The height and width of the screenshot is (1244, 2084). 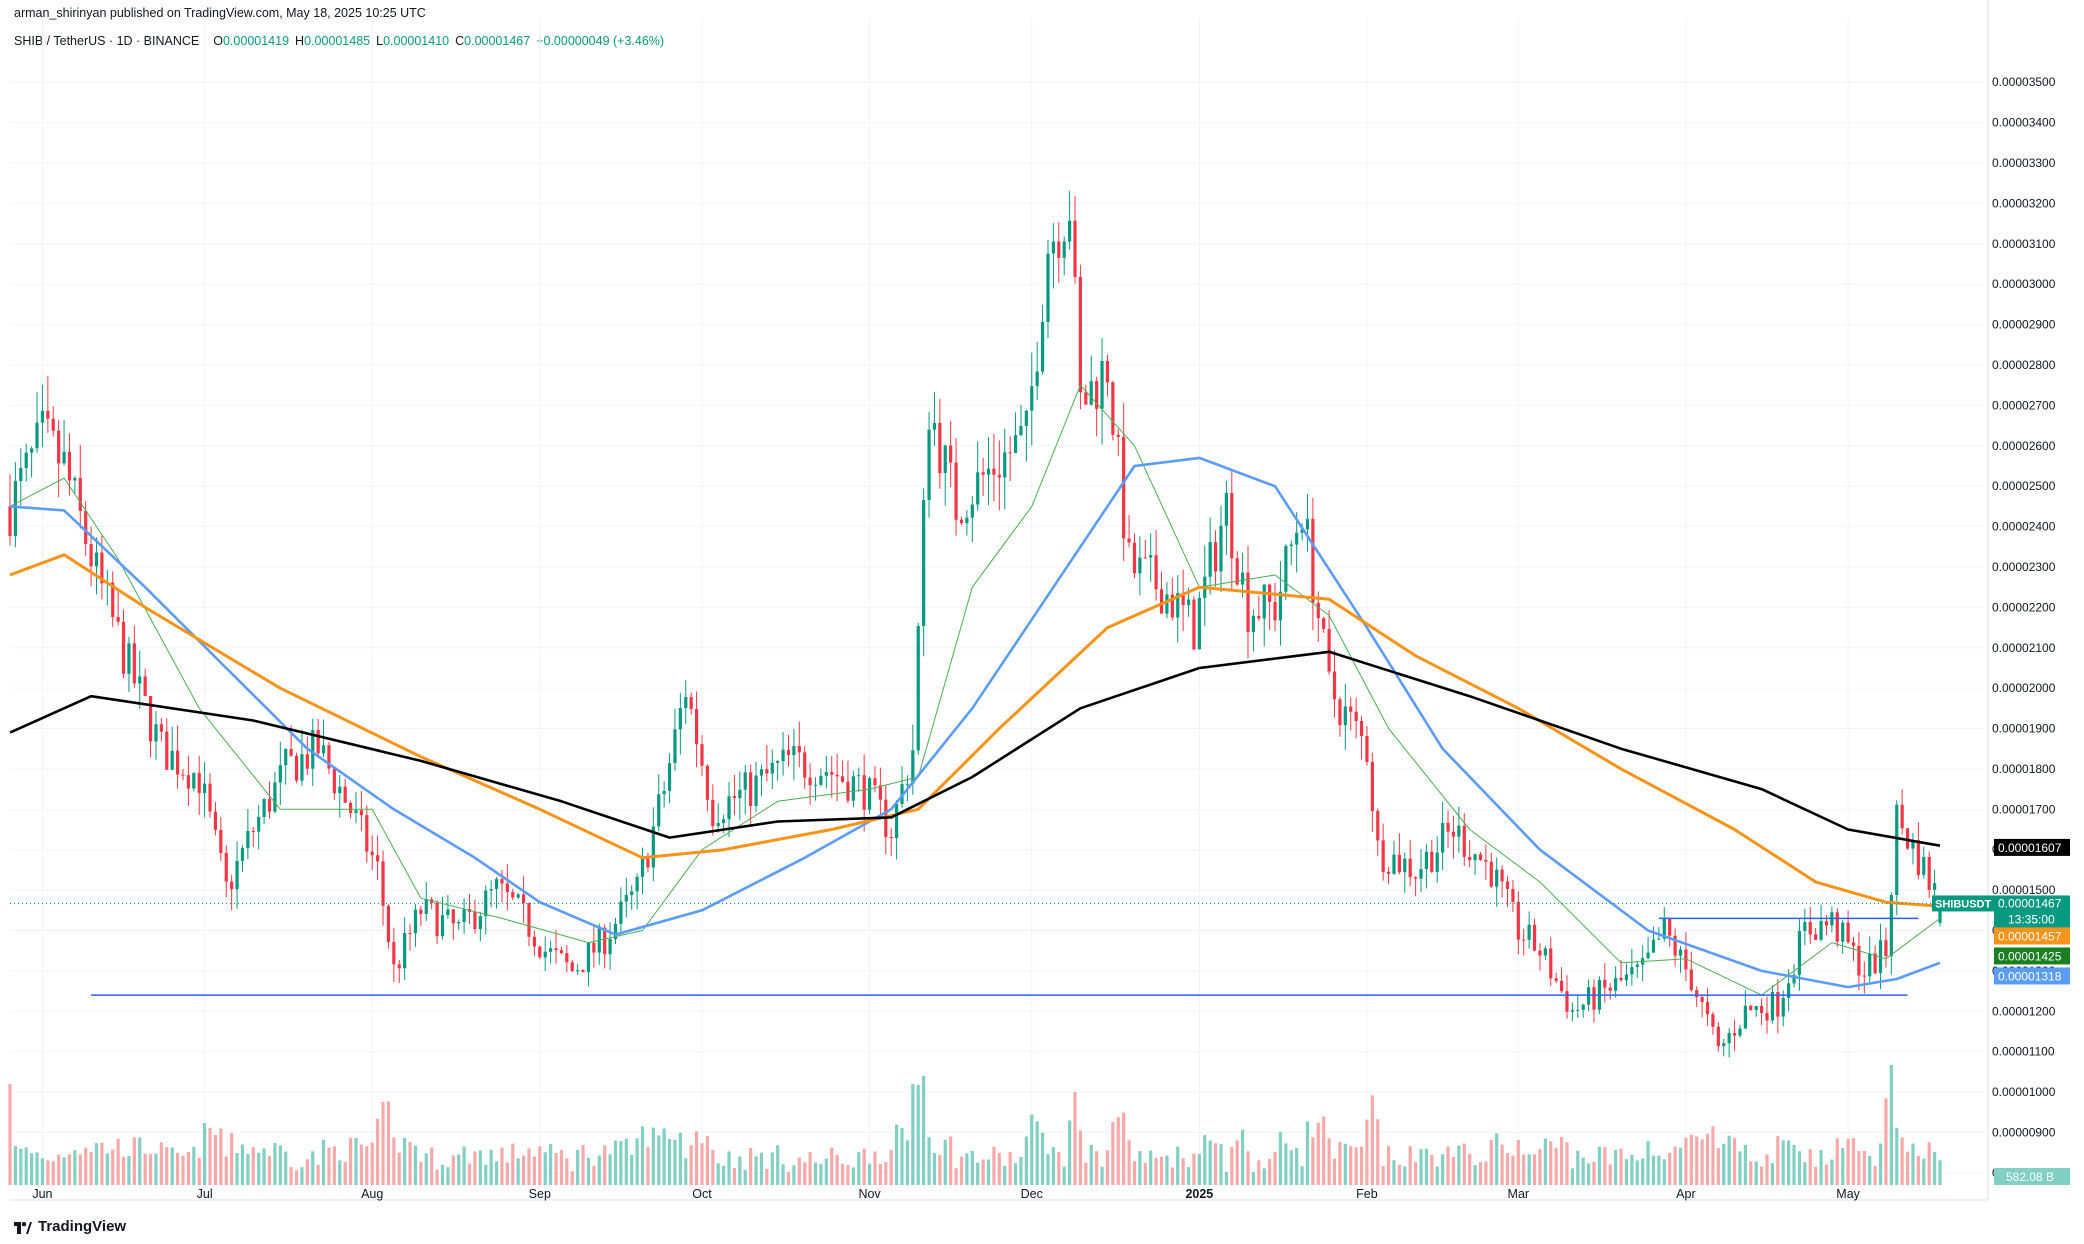 What do you see at coordinates (70, 1226) in the screenshot?
I see `tradingview-logo: TradingView` at bounding box center [70, 1226].